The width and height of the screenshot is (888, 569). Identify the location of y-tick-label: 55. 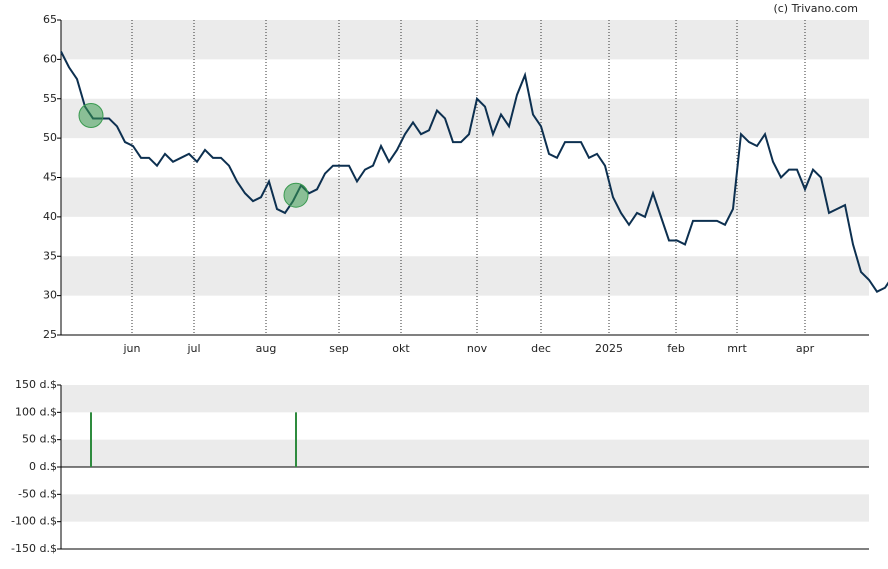
(50, 98).